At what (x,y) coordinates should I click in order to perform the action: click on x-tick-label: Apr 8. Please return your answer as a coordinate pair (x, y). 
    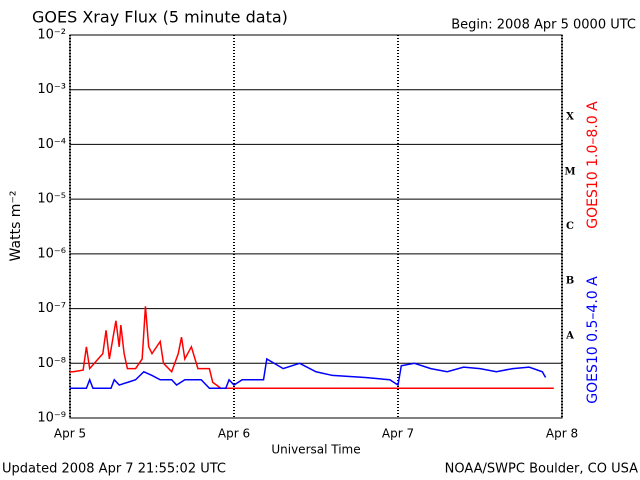
    Looking at the image, I should click on (562, 434).